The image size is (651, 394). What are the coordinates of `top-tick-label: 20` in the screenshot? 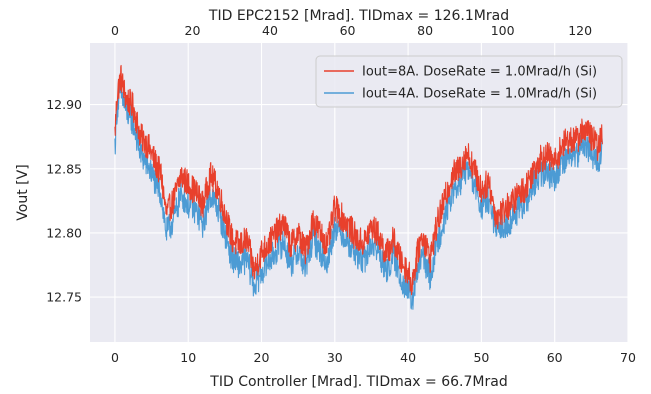 It's located at (193, 30).